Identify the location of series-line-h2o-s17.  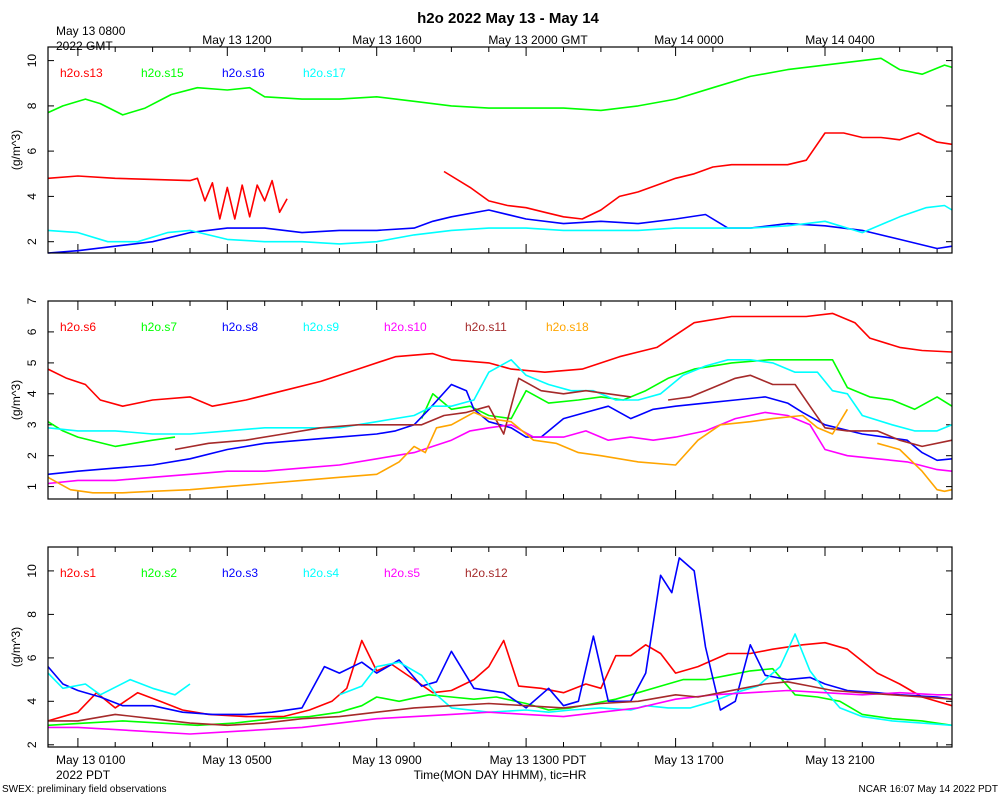
(500, 224).